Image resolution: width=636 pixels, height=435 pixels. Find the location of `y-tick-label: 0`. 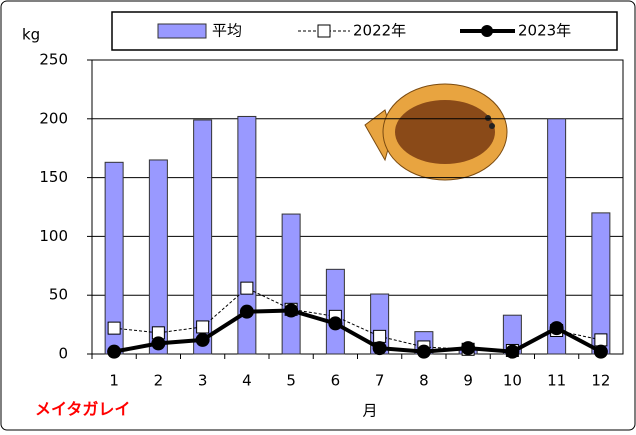

y-tick-label: 0 is located at coordinates (63, 354).